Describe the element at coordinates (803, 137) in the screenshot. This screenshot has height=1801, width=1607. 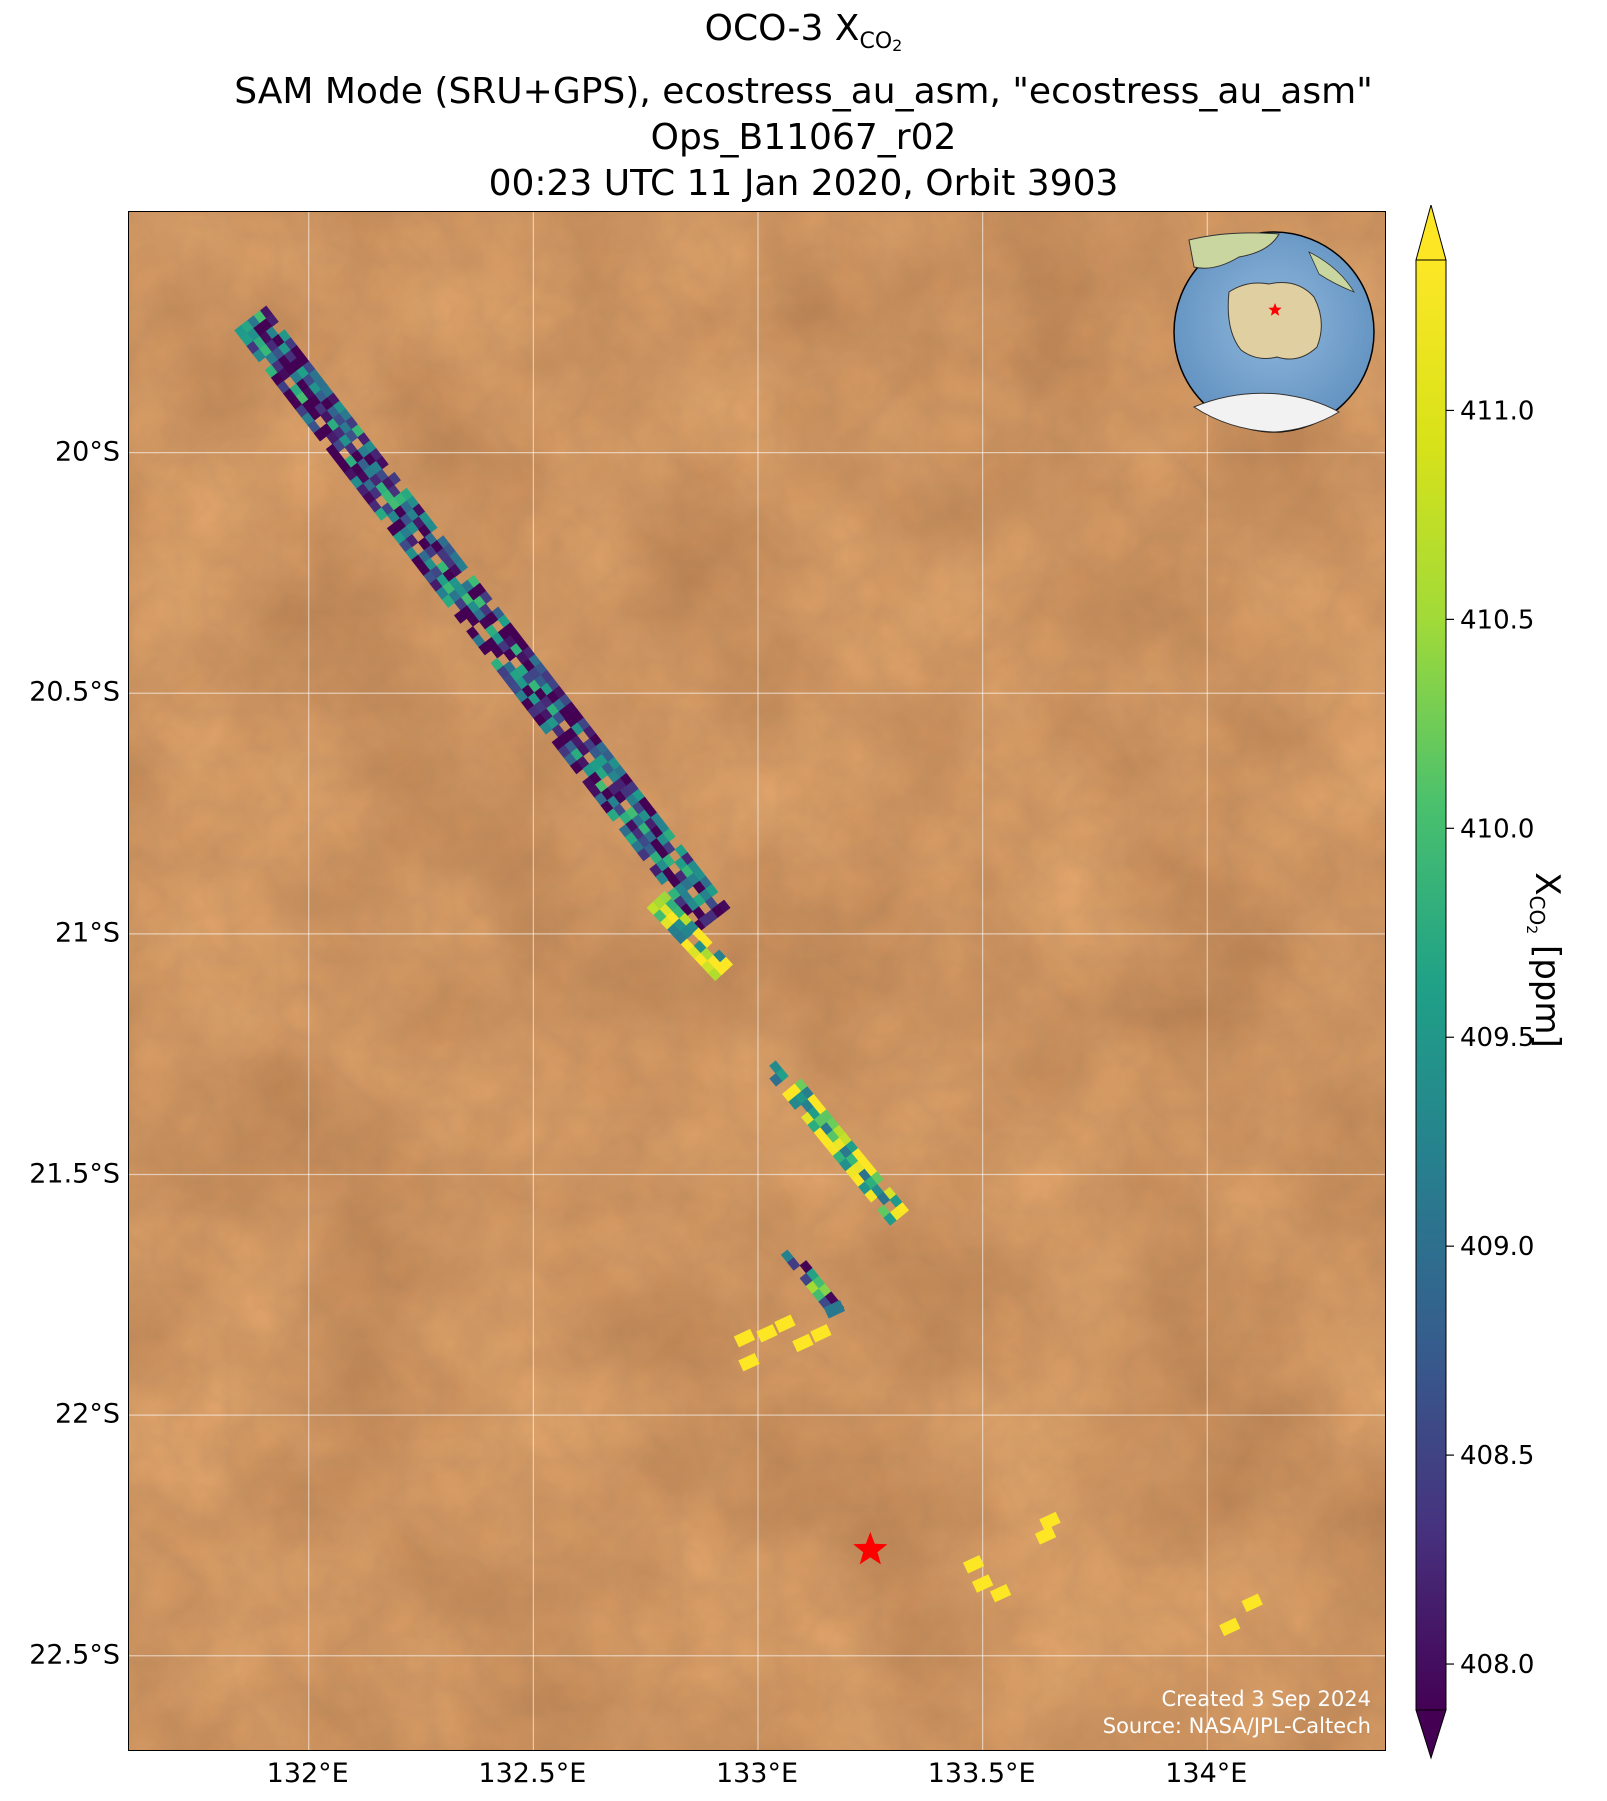
I see `title-line-3: Ops_B11067_r02` at that location.